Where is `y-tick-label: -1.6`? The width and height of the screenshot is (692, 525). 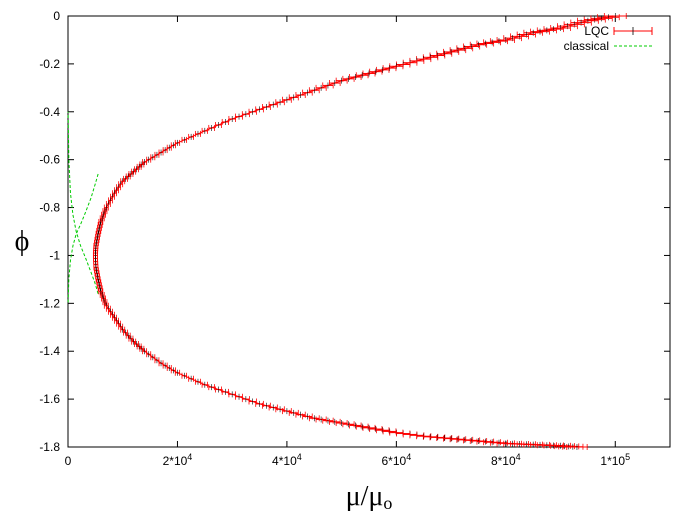 y-tick-label: -1.6 is located at coordinates (49, 399).